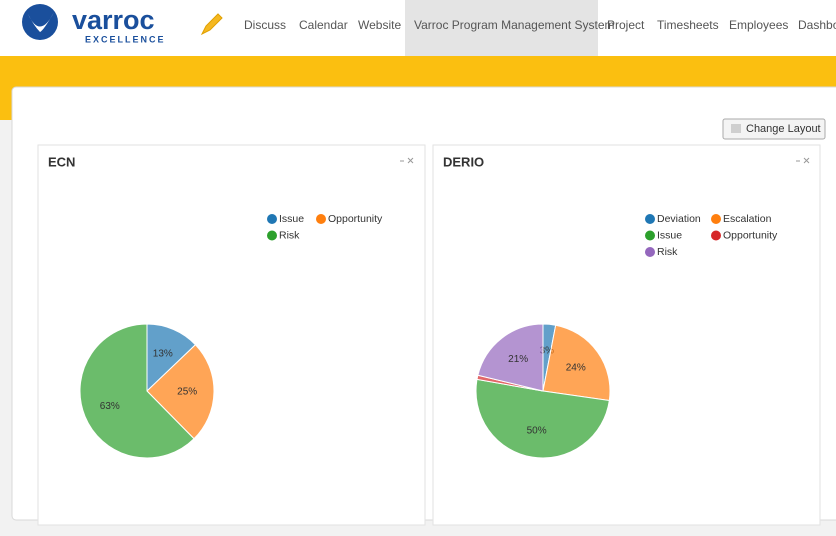 The width and height of the screenshot is (836, 536). I want to click on chart-title: ECN, so click(61, 161).